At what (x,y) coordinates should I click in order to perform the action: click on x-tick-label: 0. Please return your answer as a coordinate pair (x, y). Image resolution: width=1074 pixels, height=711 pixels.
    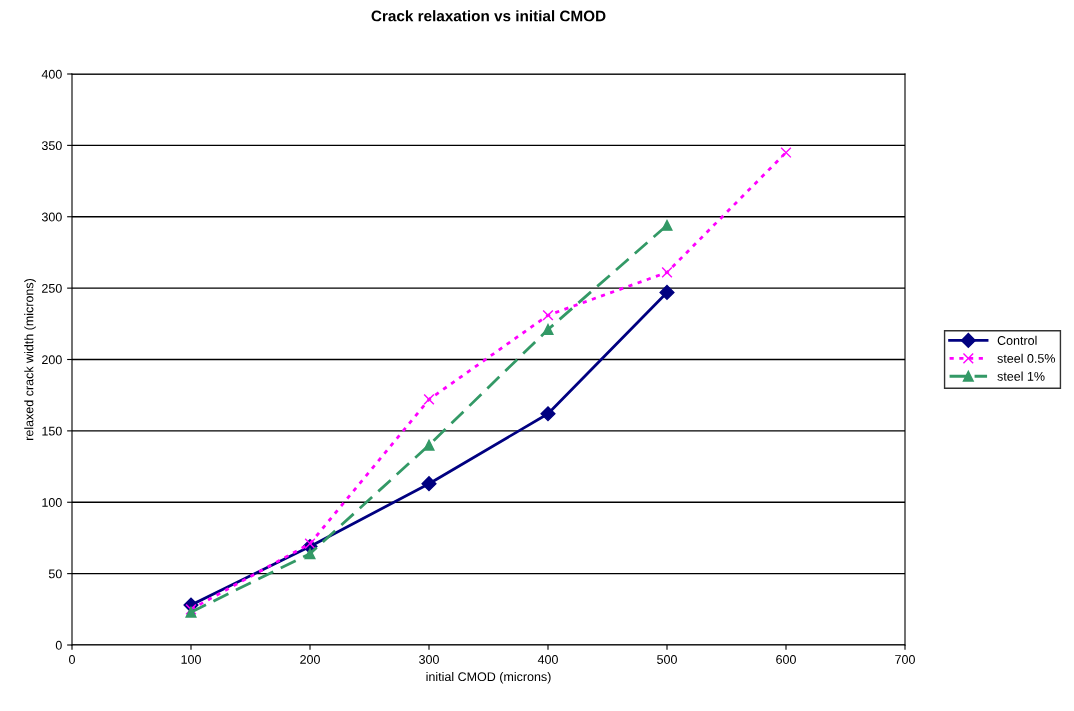
    Looking at the image, I should click on (72, 659).